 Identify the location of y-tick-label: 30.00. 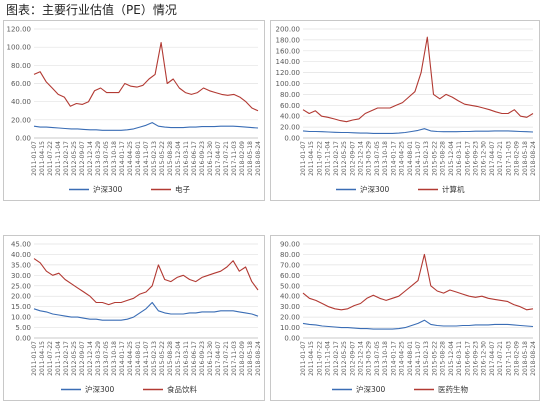
(290, 307).